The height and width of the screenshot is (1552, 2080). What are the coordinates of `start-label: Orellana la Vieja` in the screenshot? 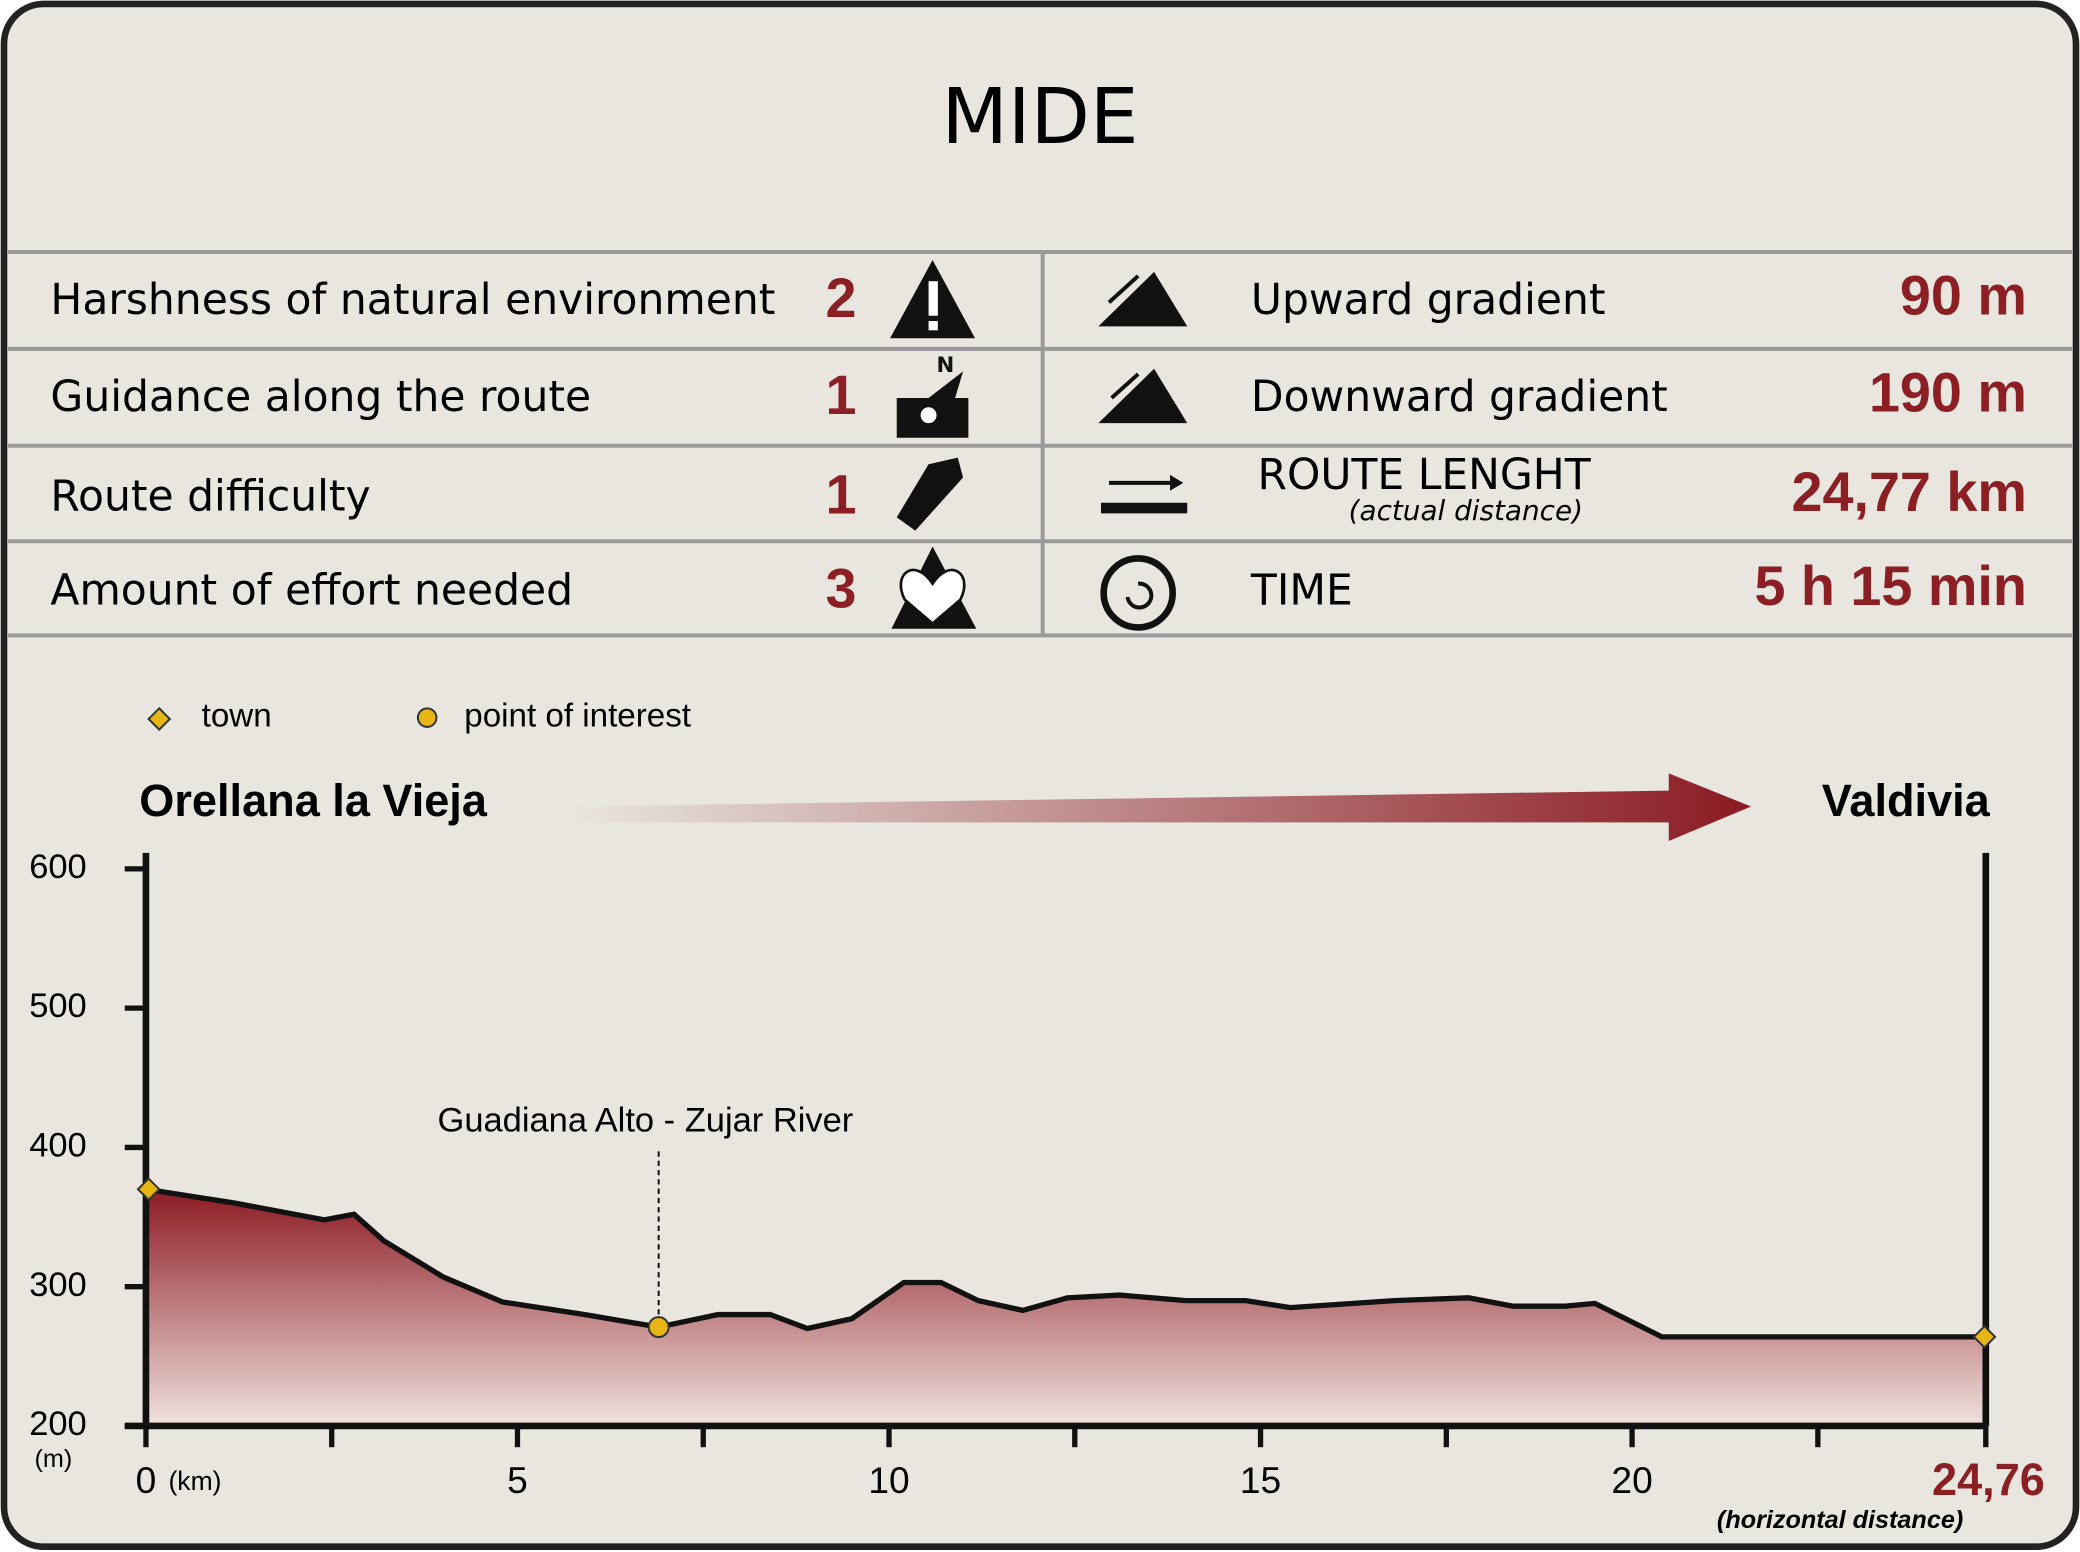 It's located at (313, 800).